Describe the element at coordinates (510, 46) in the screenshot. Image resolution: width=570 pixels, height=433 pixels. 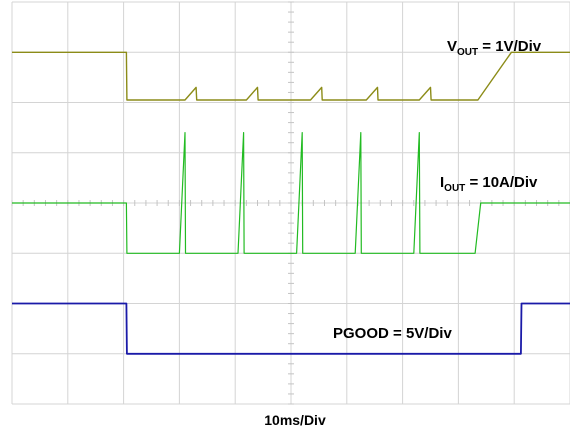
I see `vout-label-scale: = 1V/Div` at that location.